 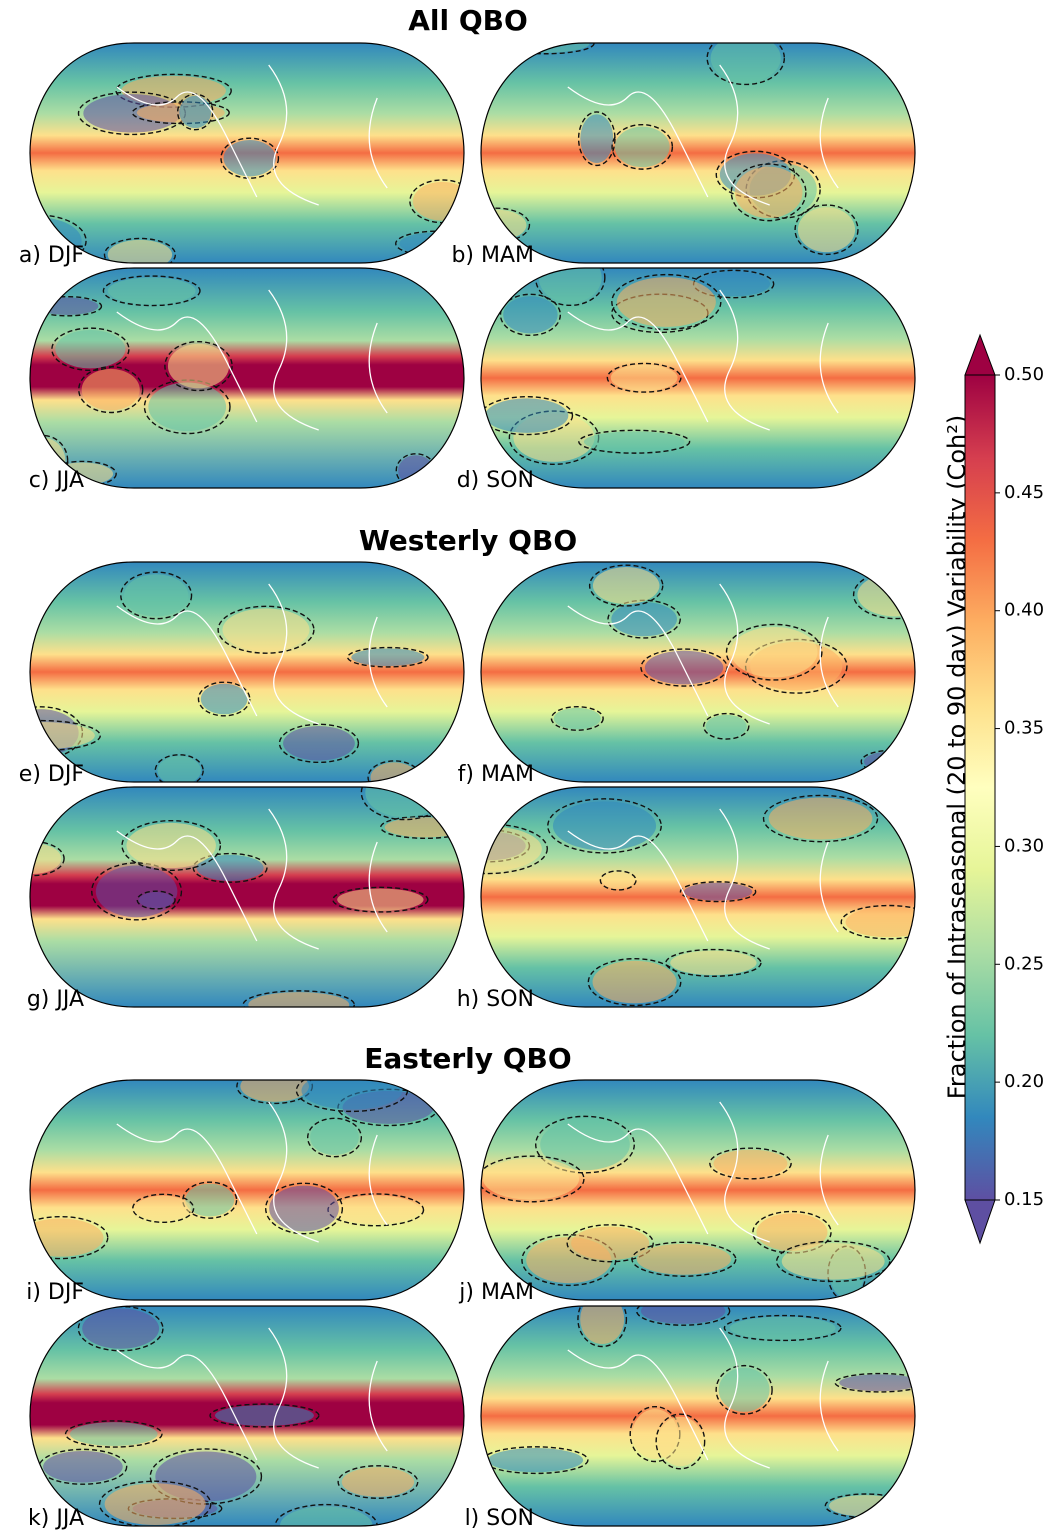 What do you see at coordinates (1024, 492) in the screenshot?
I see `colorbar-tick-label: 0.45` at bounding box center [1024, 492].